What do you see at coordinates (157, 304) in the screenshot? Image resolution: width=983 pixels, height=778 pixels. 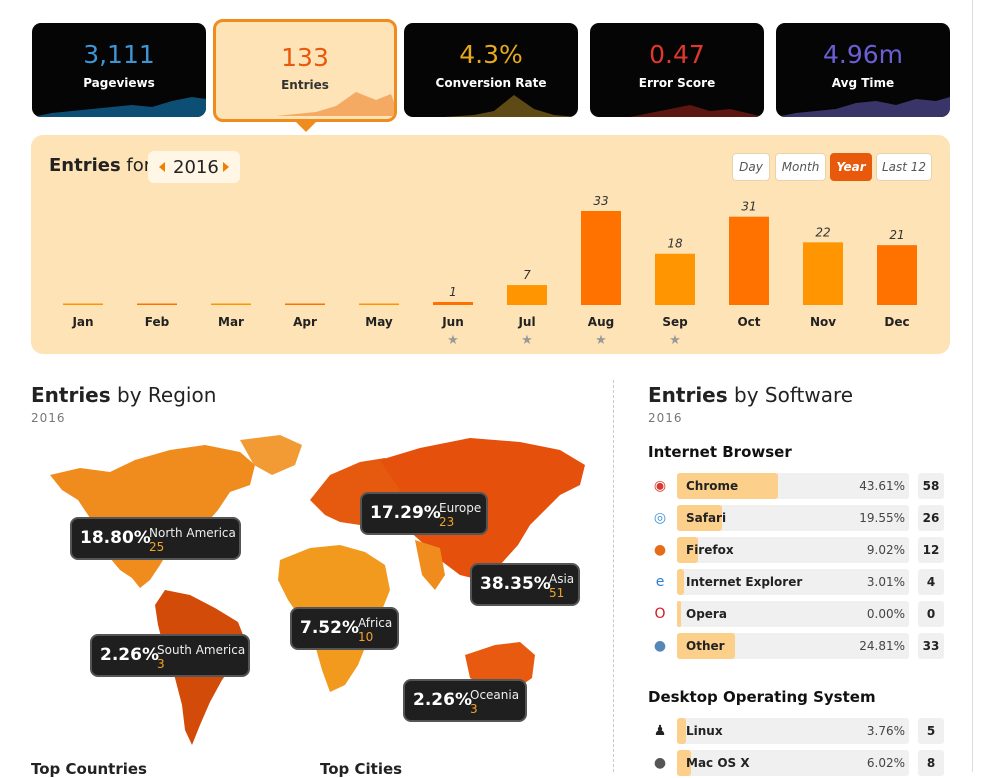 I see `bar-feb` at bounding box center [157, 304].